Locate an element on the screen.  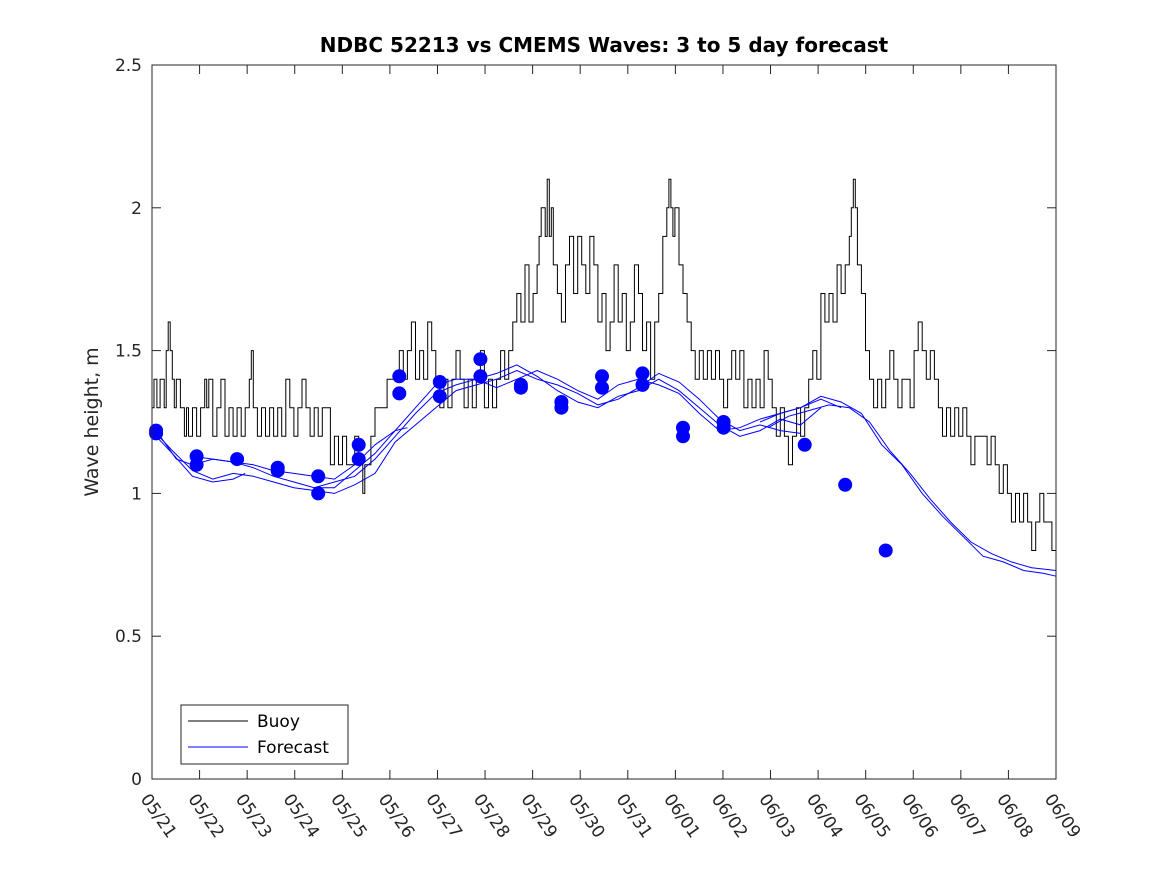
x-tick-label: 06/03 is located at coordinates (776, 816).